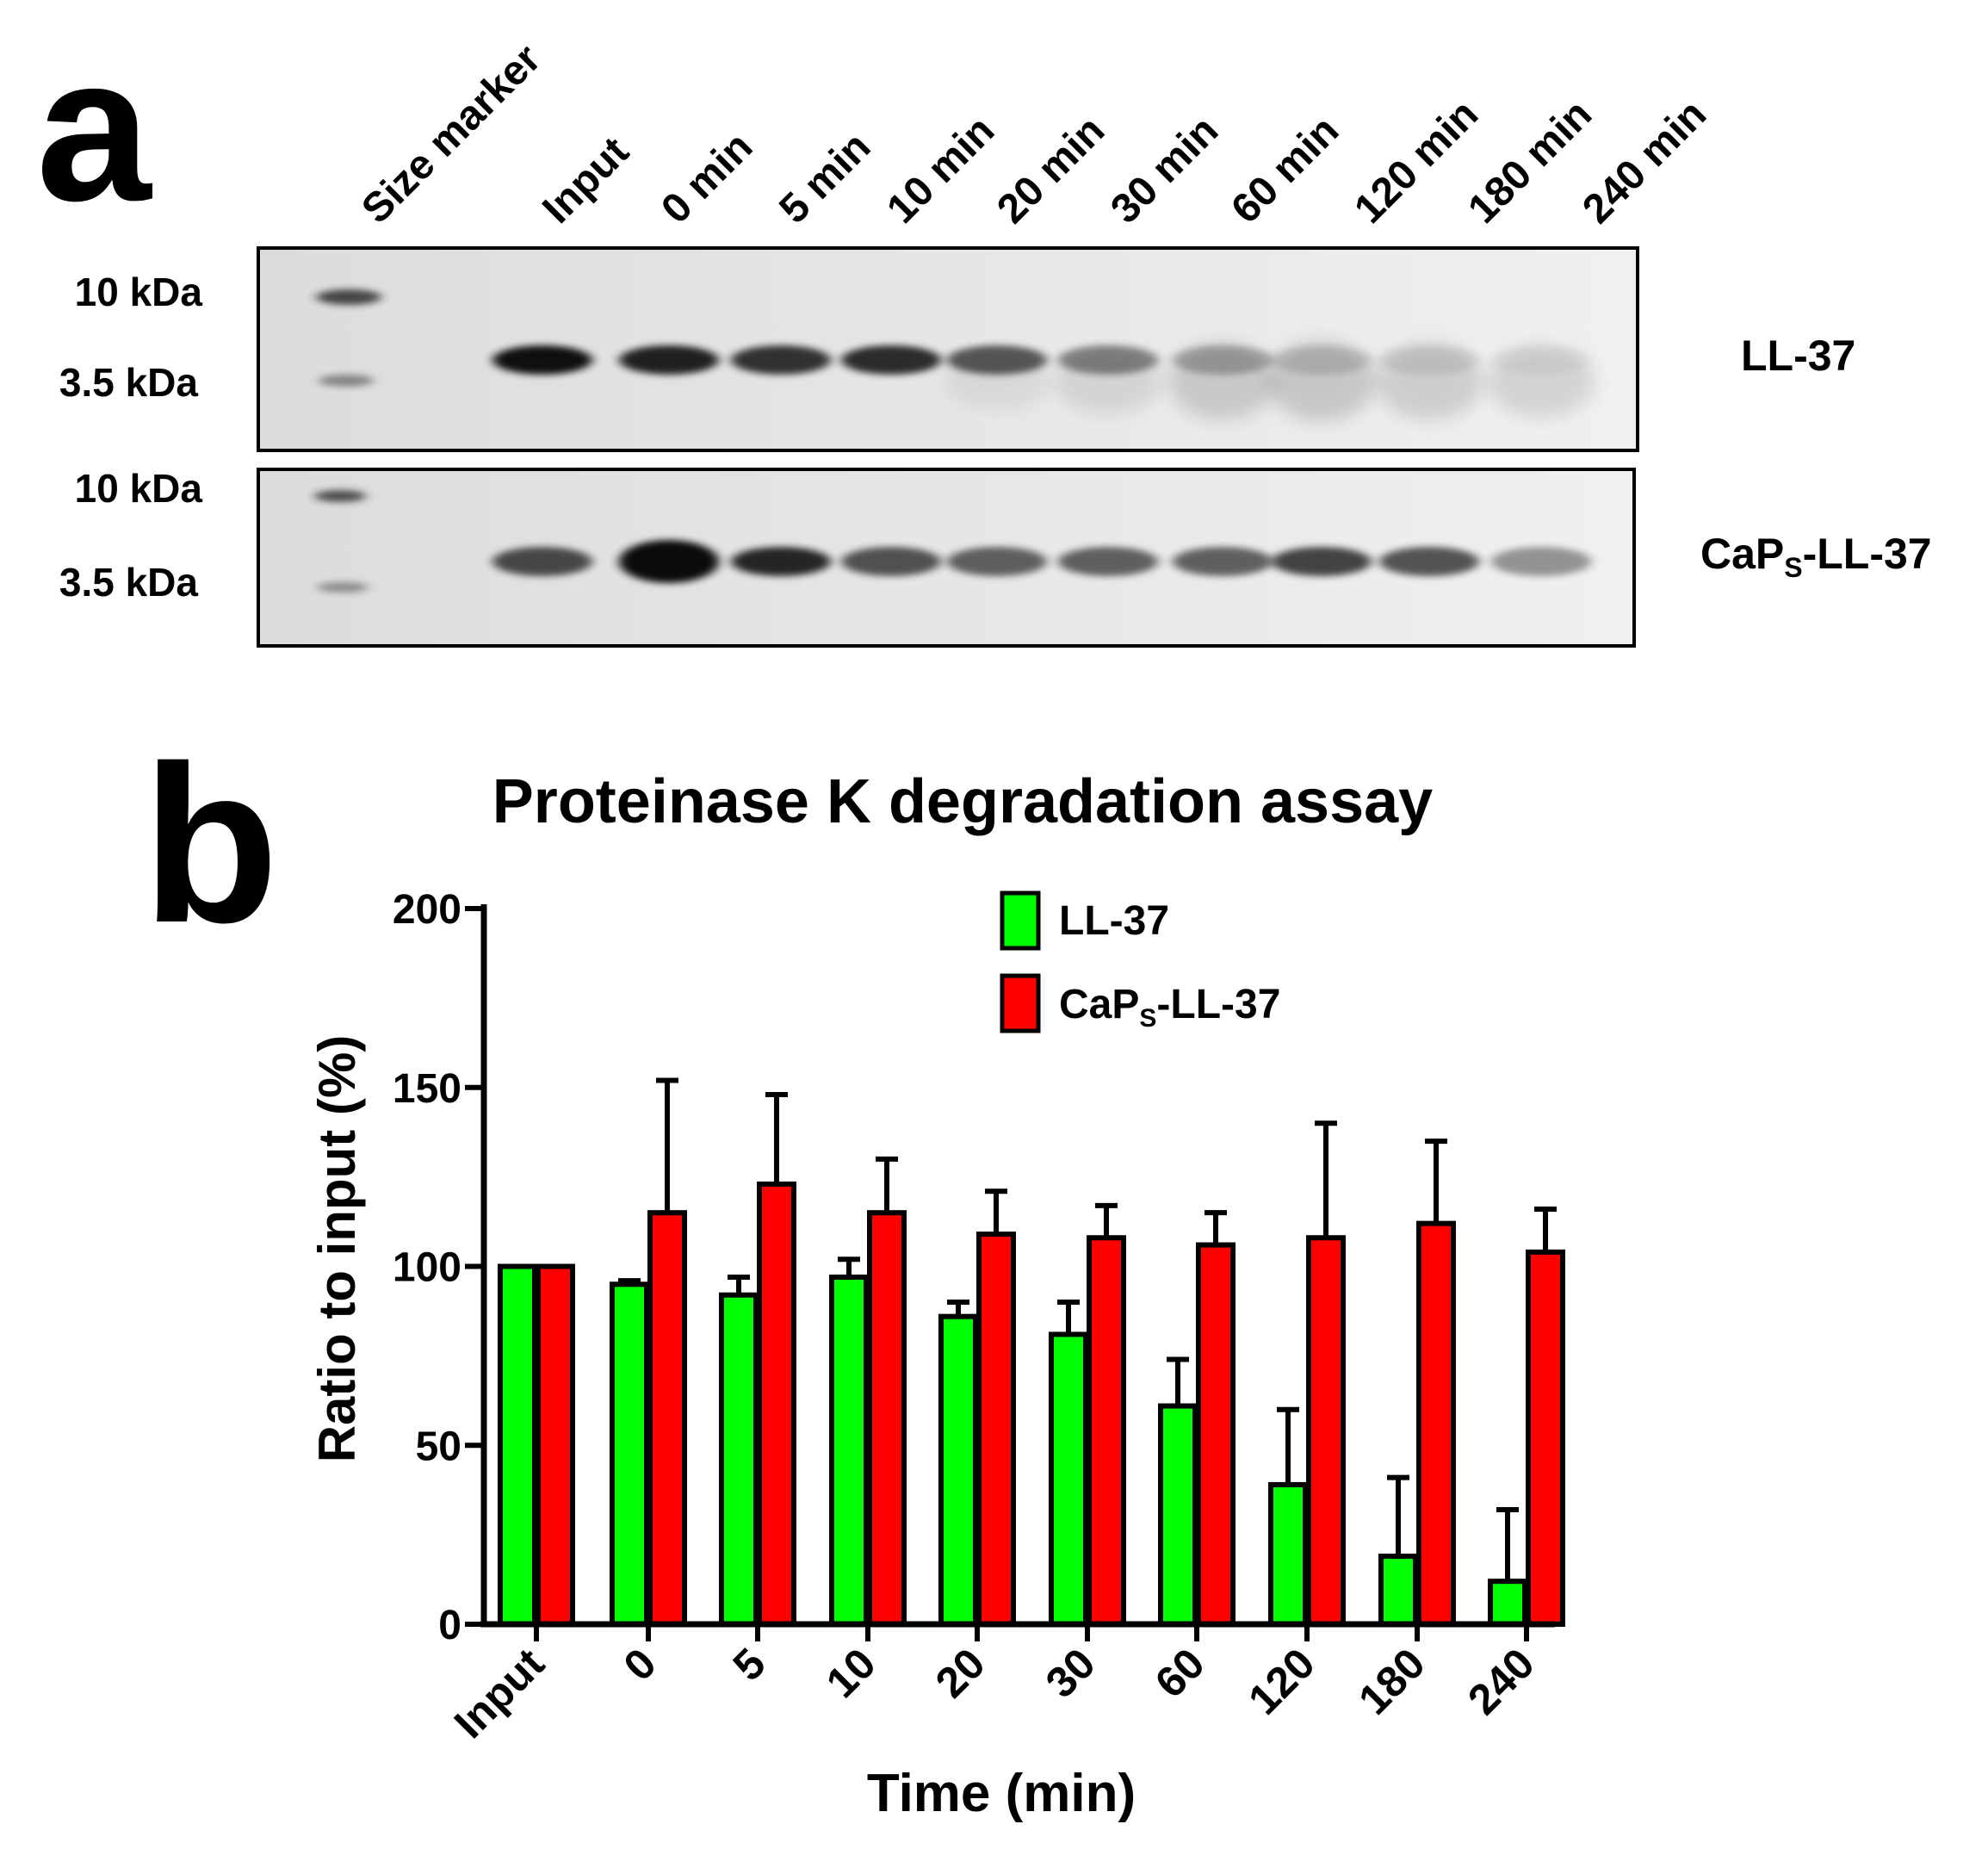 This screenshot has height=1849, width=1988. I want to click on lane-label-5-min: 5 min, so click(825, 178).